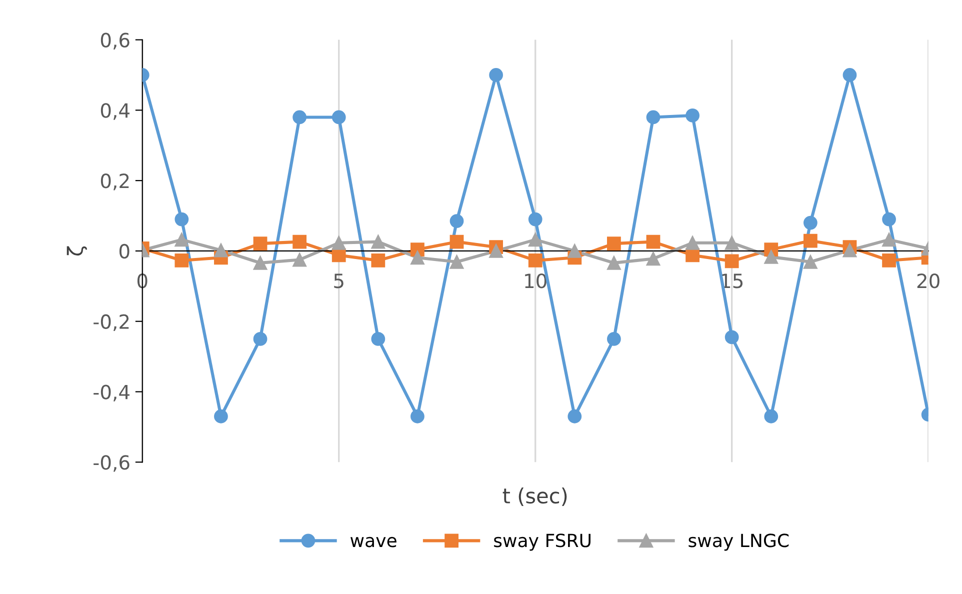  What do you see at coordinates (928, 281) in the screenshot?
I see `x-tick-label: 20` at bounding box center [928, 281].